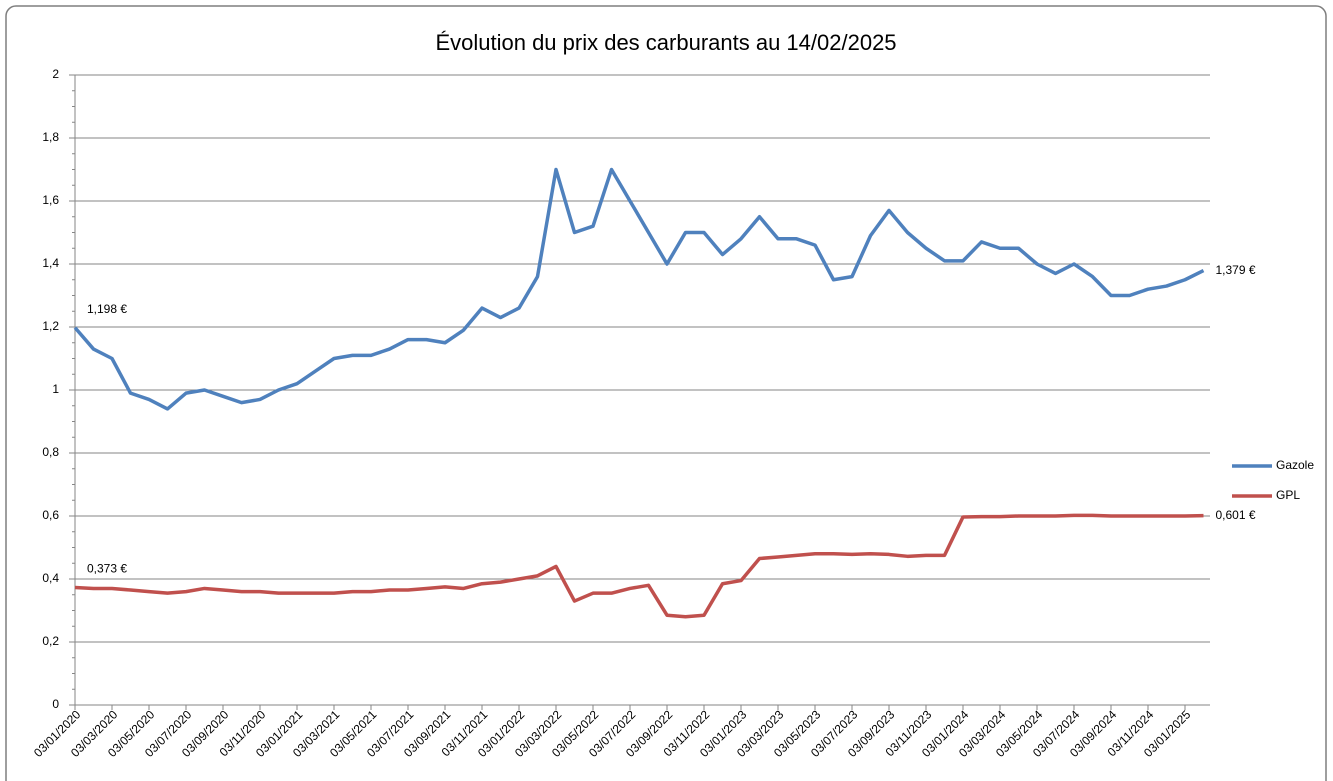 The width and height of the screenshot is (1333, 781). I want to click on y-tick-label: 0, so click(55, 704).